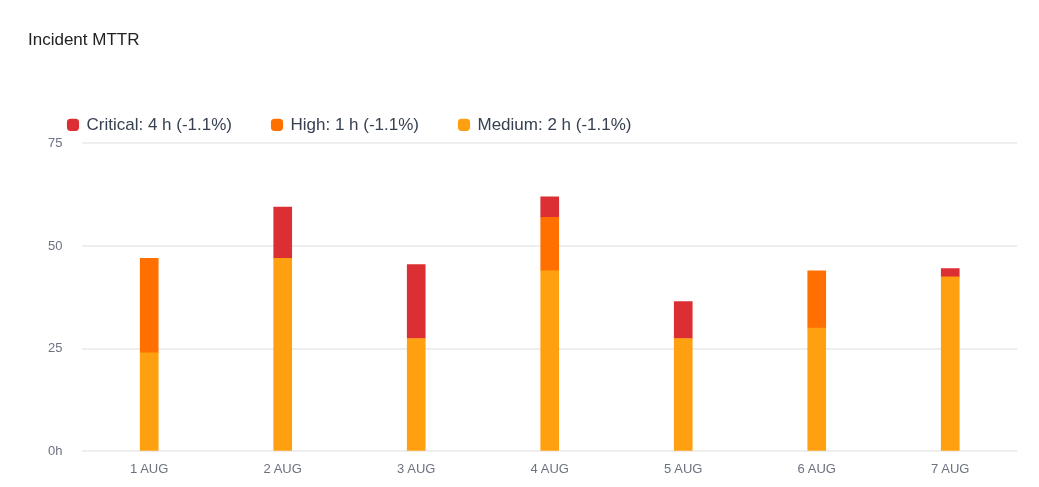 The image size is (1039, 487). What do you see at coordinates (554, 124) in the screenshot?
I see `legend-label: Medium: 2 h (-1.1%)` at bounding box center [554, 124].